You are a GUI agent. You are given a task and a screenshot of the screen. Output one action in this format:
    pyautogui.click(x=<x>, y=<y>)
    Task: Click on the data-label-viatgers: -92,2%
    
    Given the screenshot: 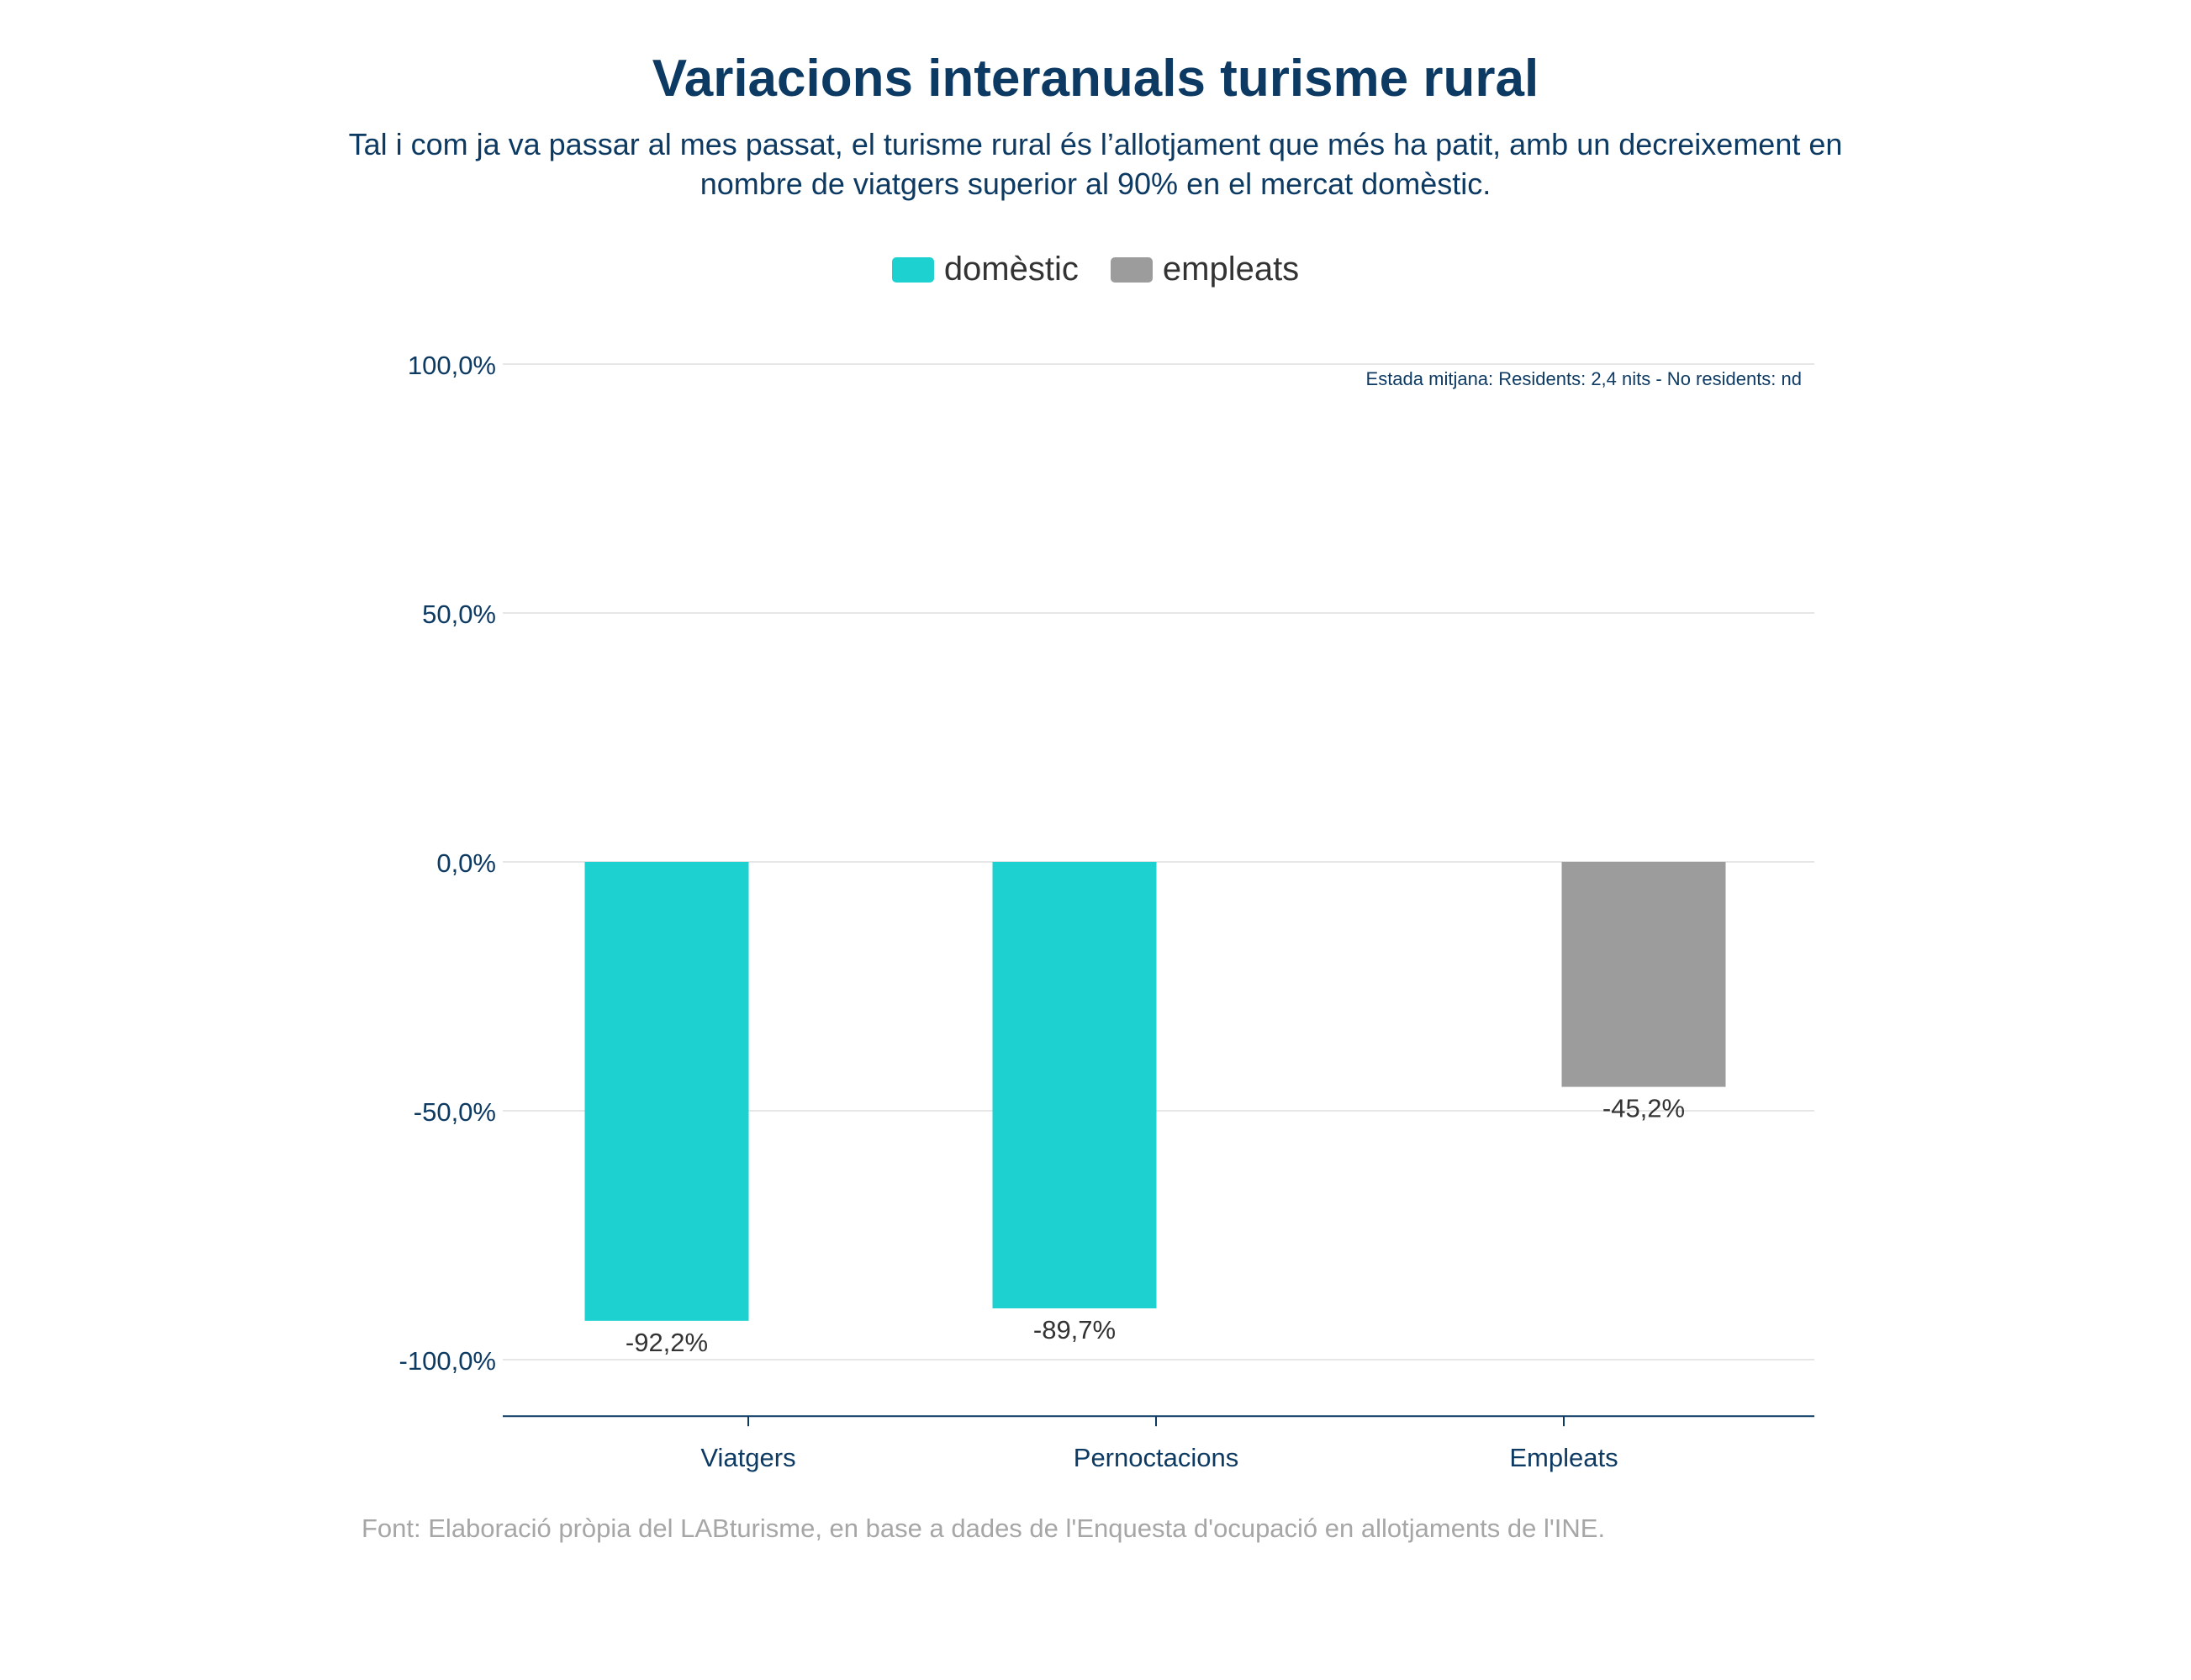 What is the action you would take?
    pyautogui.click(x=667, y=1342)
    